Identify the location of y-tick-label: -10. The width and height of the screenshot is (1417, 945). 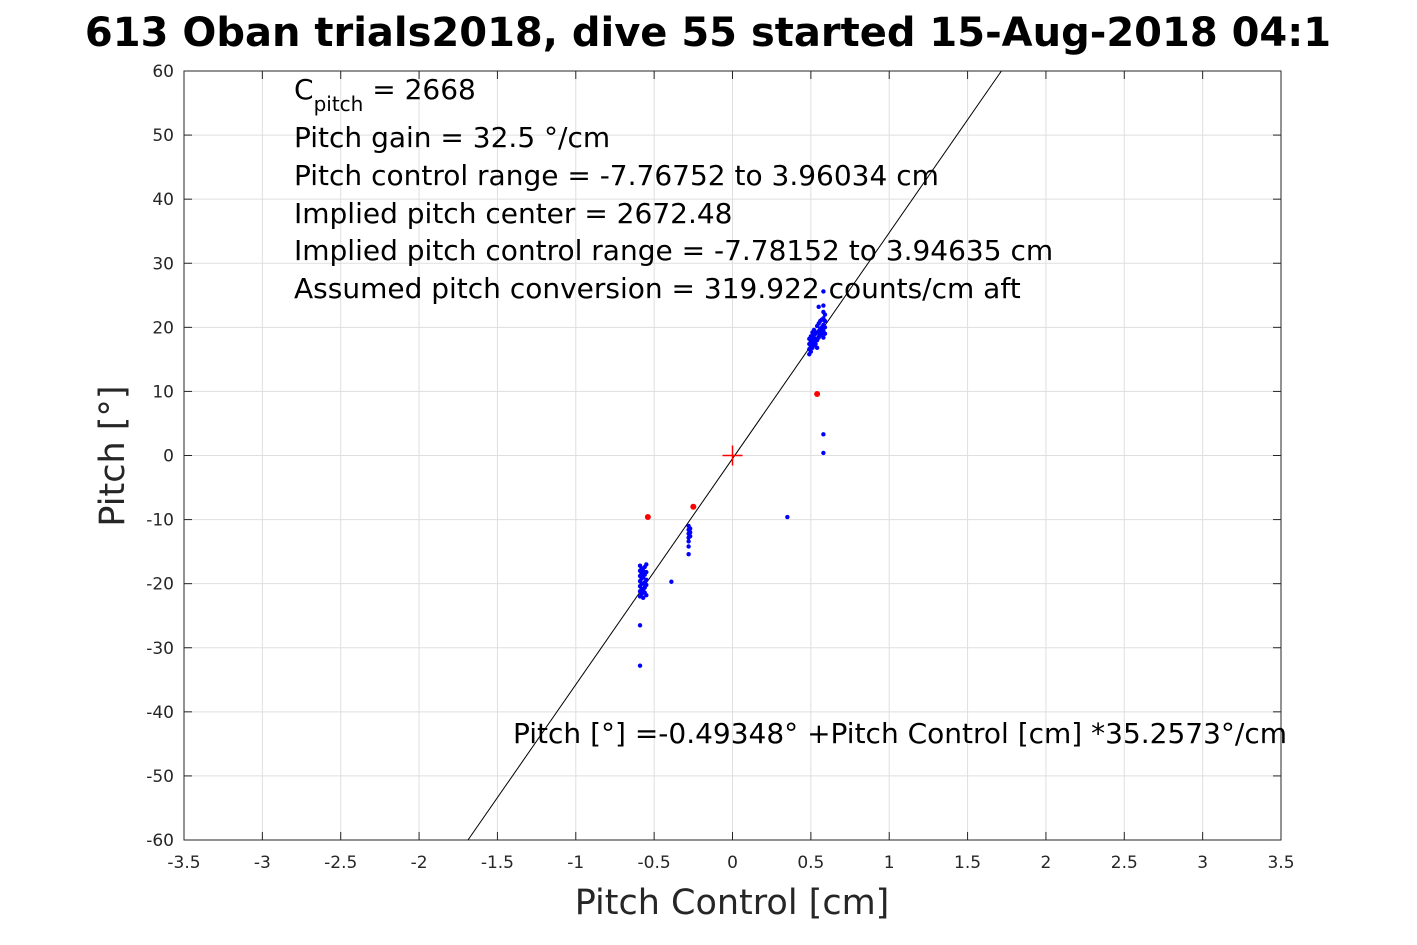
(160, 521).